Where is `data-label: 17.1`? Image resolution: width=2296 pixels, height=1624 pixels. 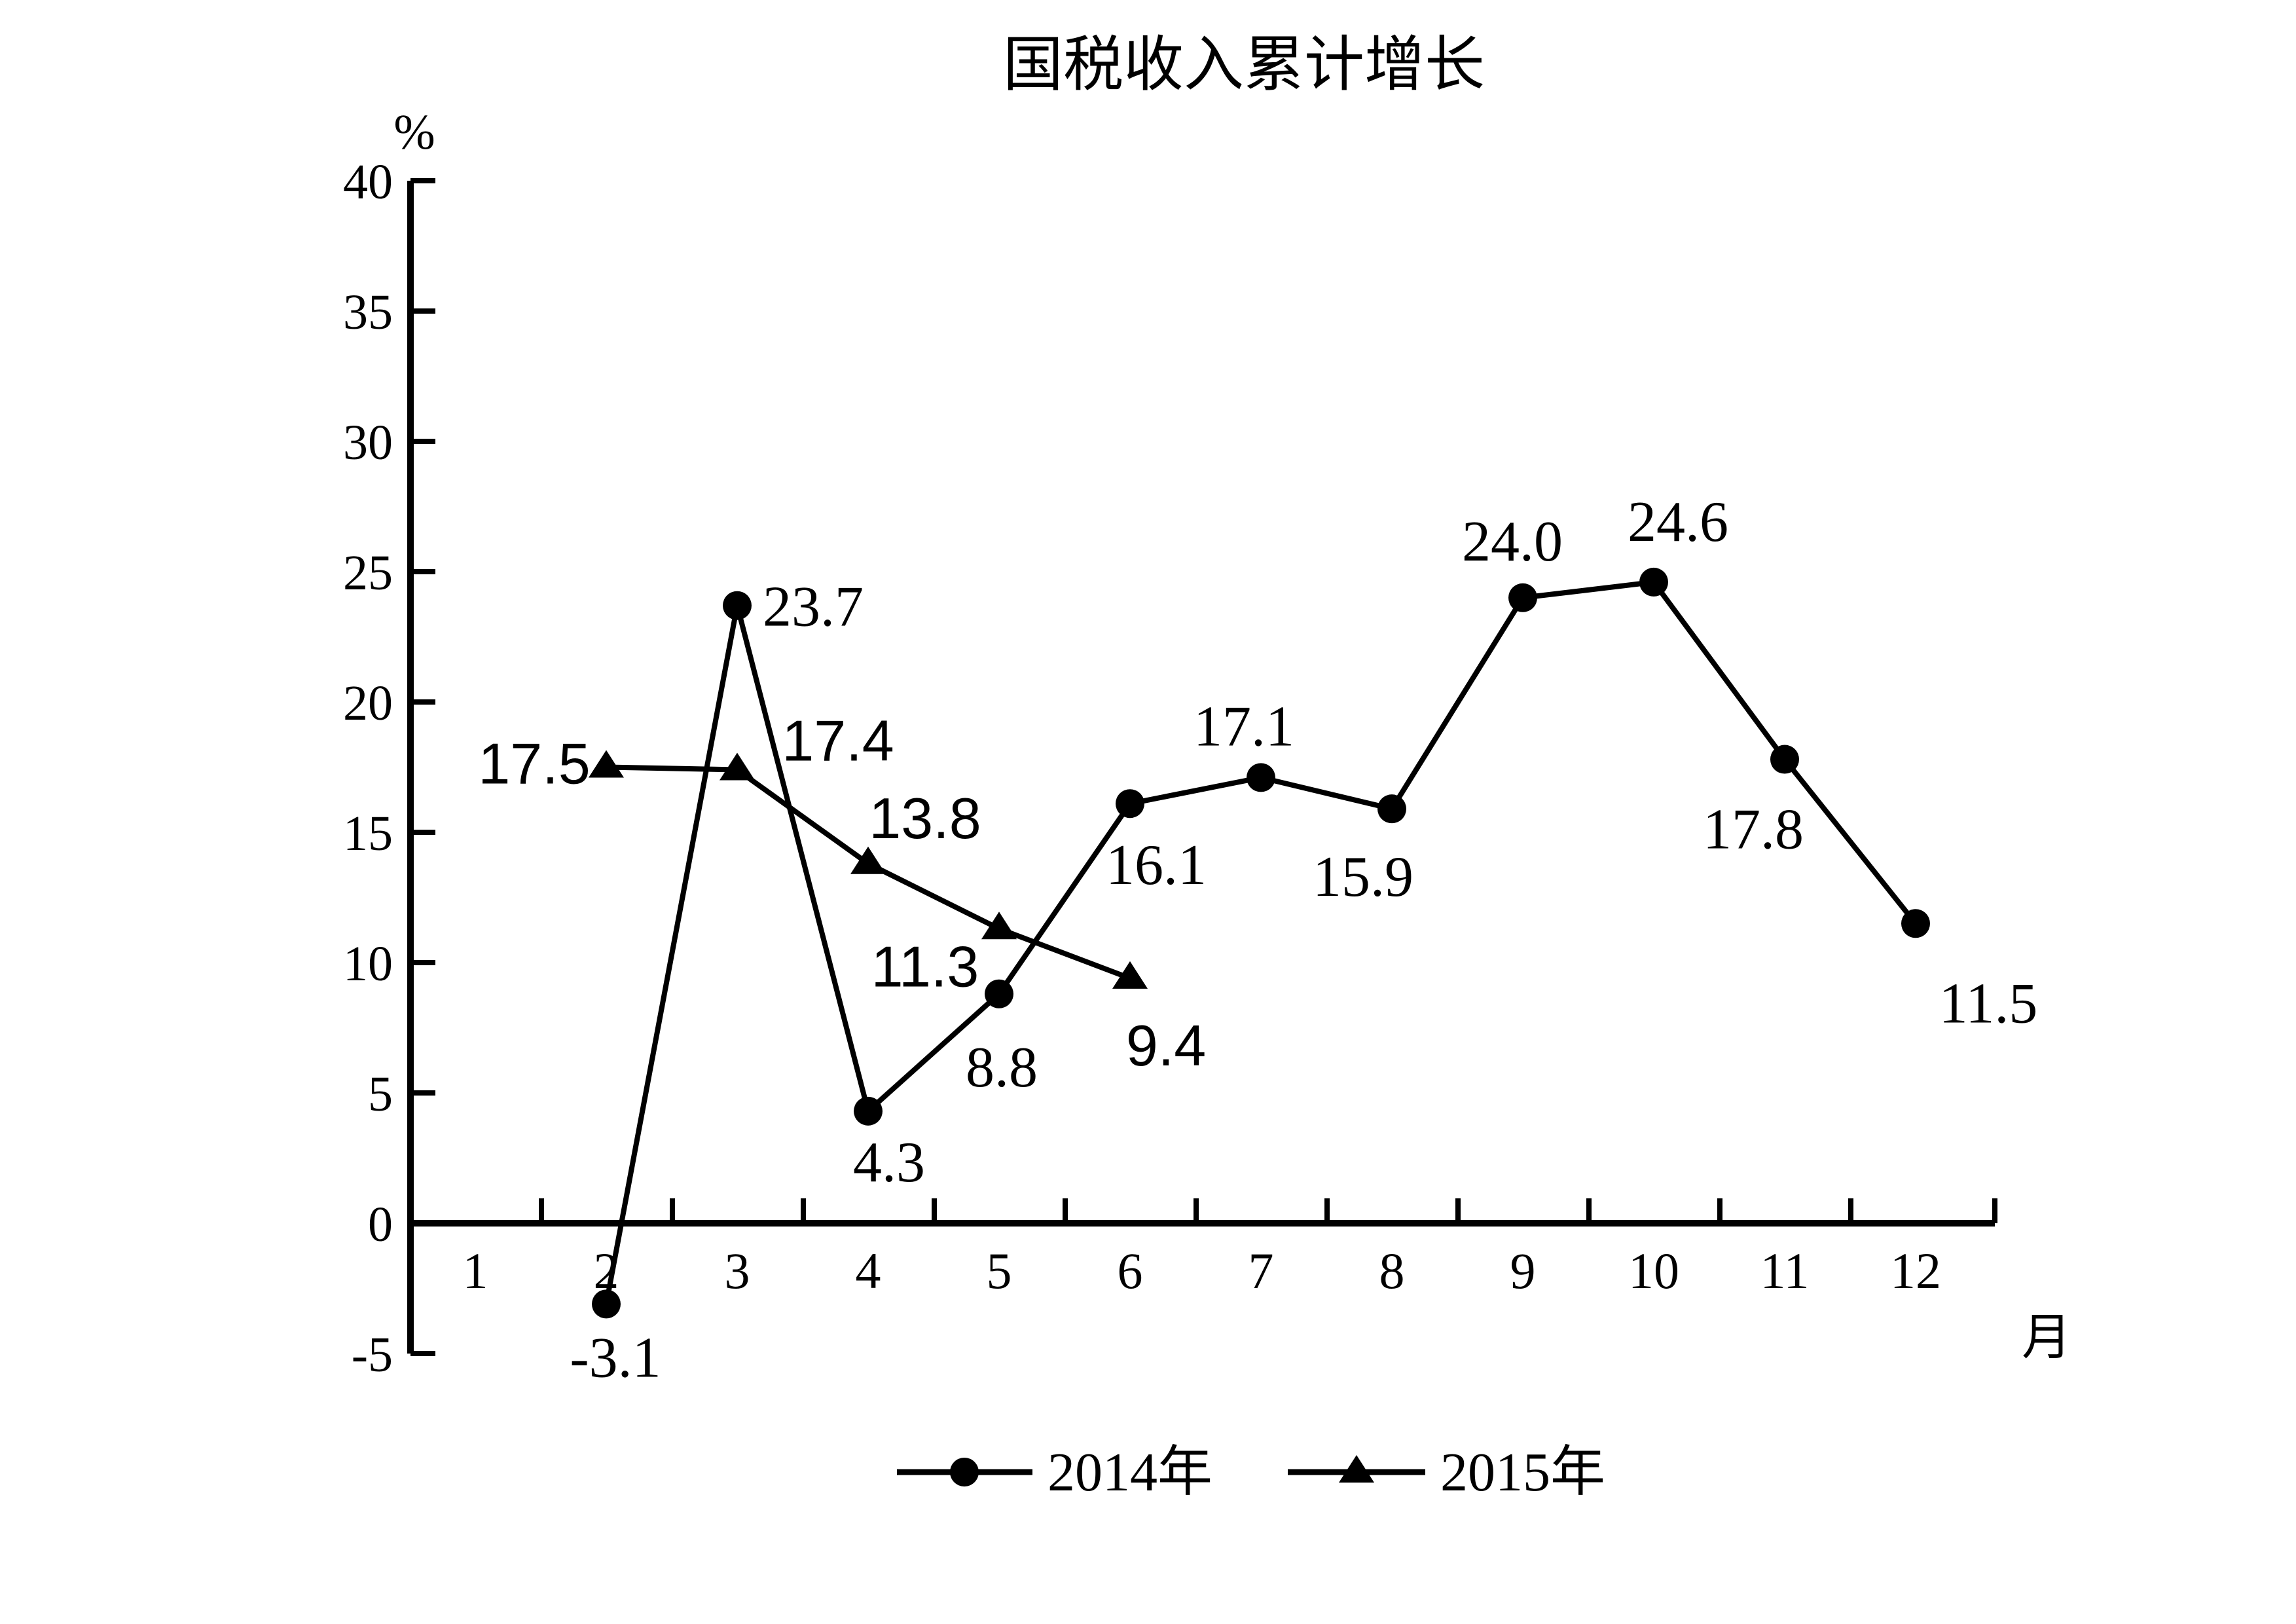
data-label: 17.1 is located at coordinates (1244, 726).